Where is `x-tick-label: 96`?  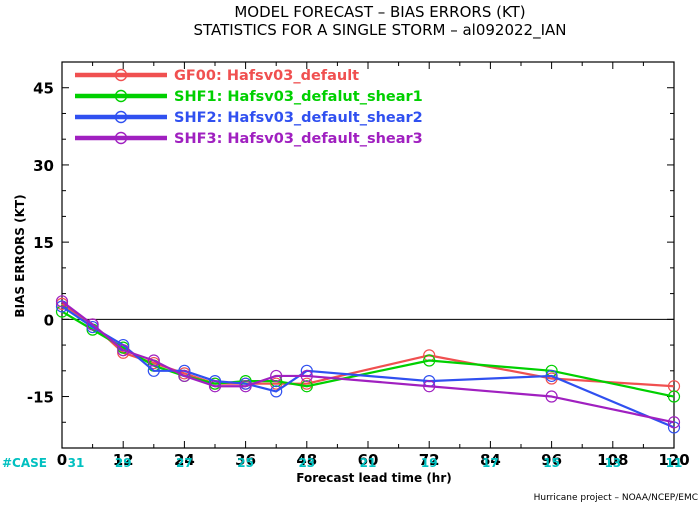 x-tick-label: 96 is located at coordinates (551, 460).